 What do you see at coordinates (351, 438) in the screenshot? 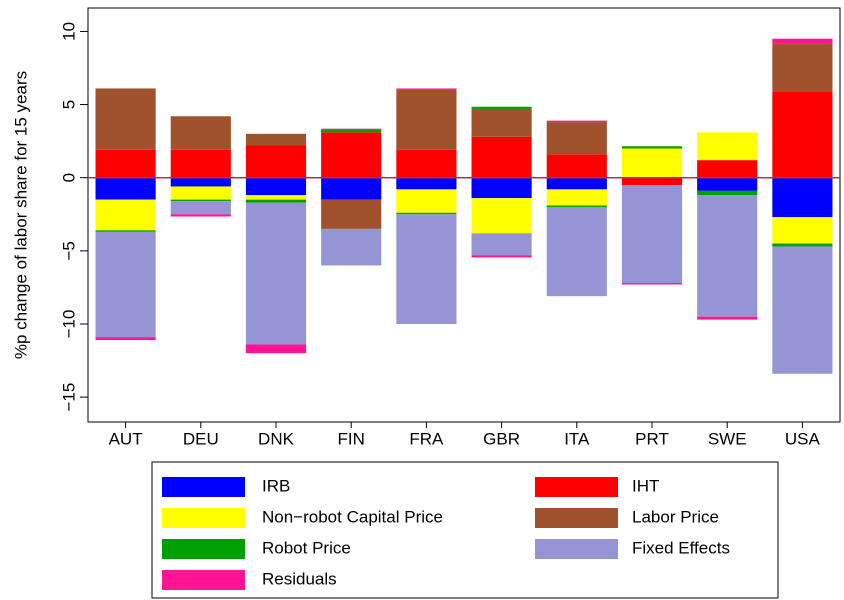
I see `x-tick-label: FIN` at bounding box center [351, 438].